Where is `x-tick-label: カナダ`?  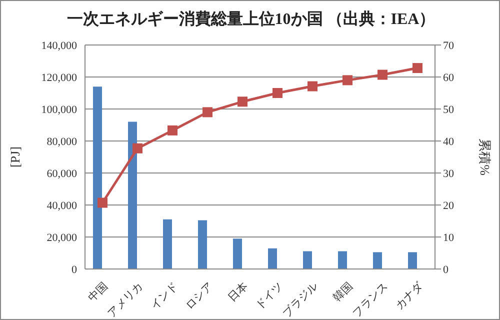
x-tick-label: カナダ is located at coordinates (409, 296).